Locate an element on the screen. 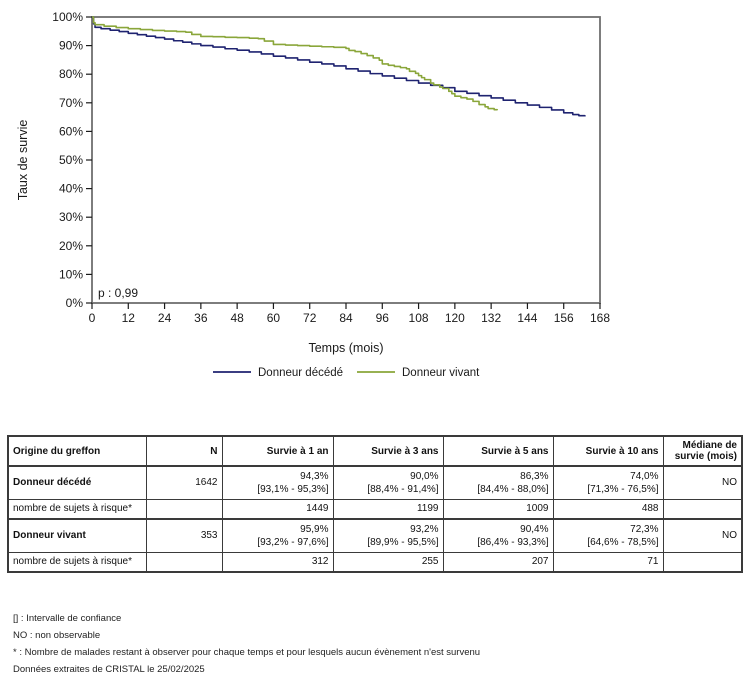 The height and width of the screenshot is (686, 750). y-tick-label: 0% is located at coordinates (75, 303).